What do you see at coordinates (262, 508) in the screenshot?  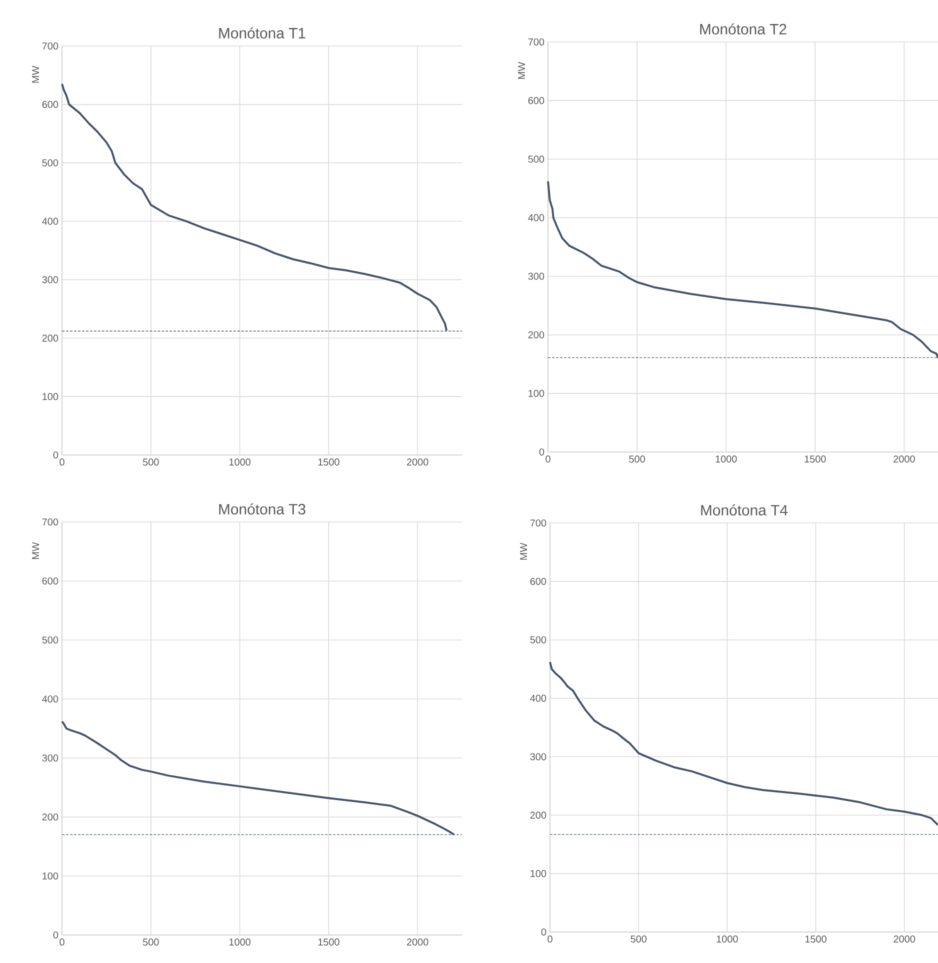 I see `chart-title: Monótona T3` at bounding box center [262, 508].